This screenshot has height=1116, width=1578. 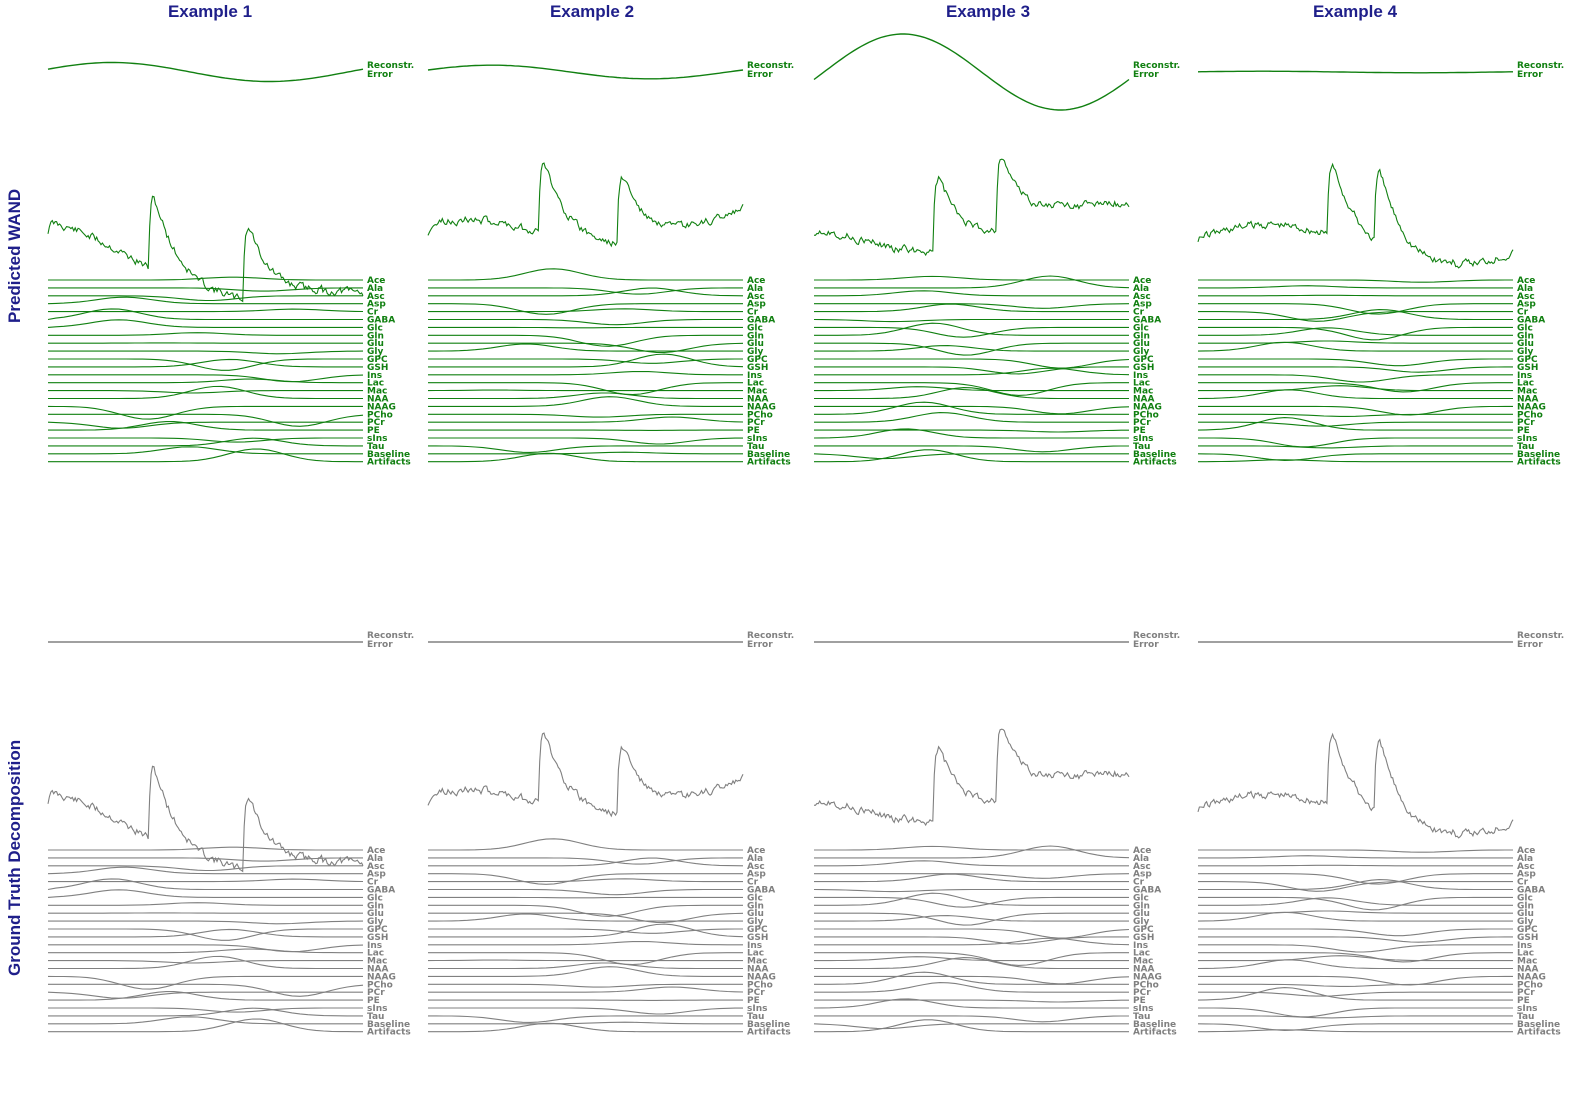 What do you see at coordinates (760, 415) in the screenshot?
I see `component-label-pcho: PCho` at bounding box center [760, 415].